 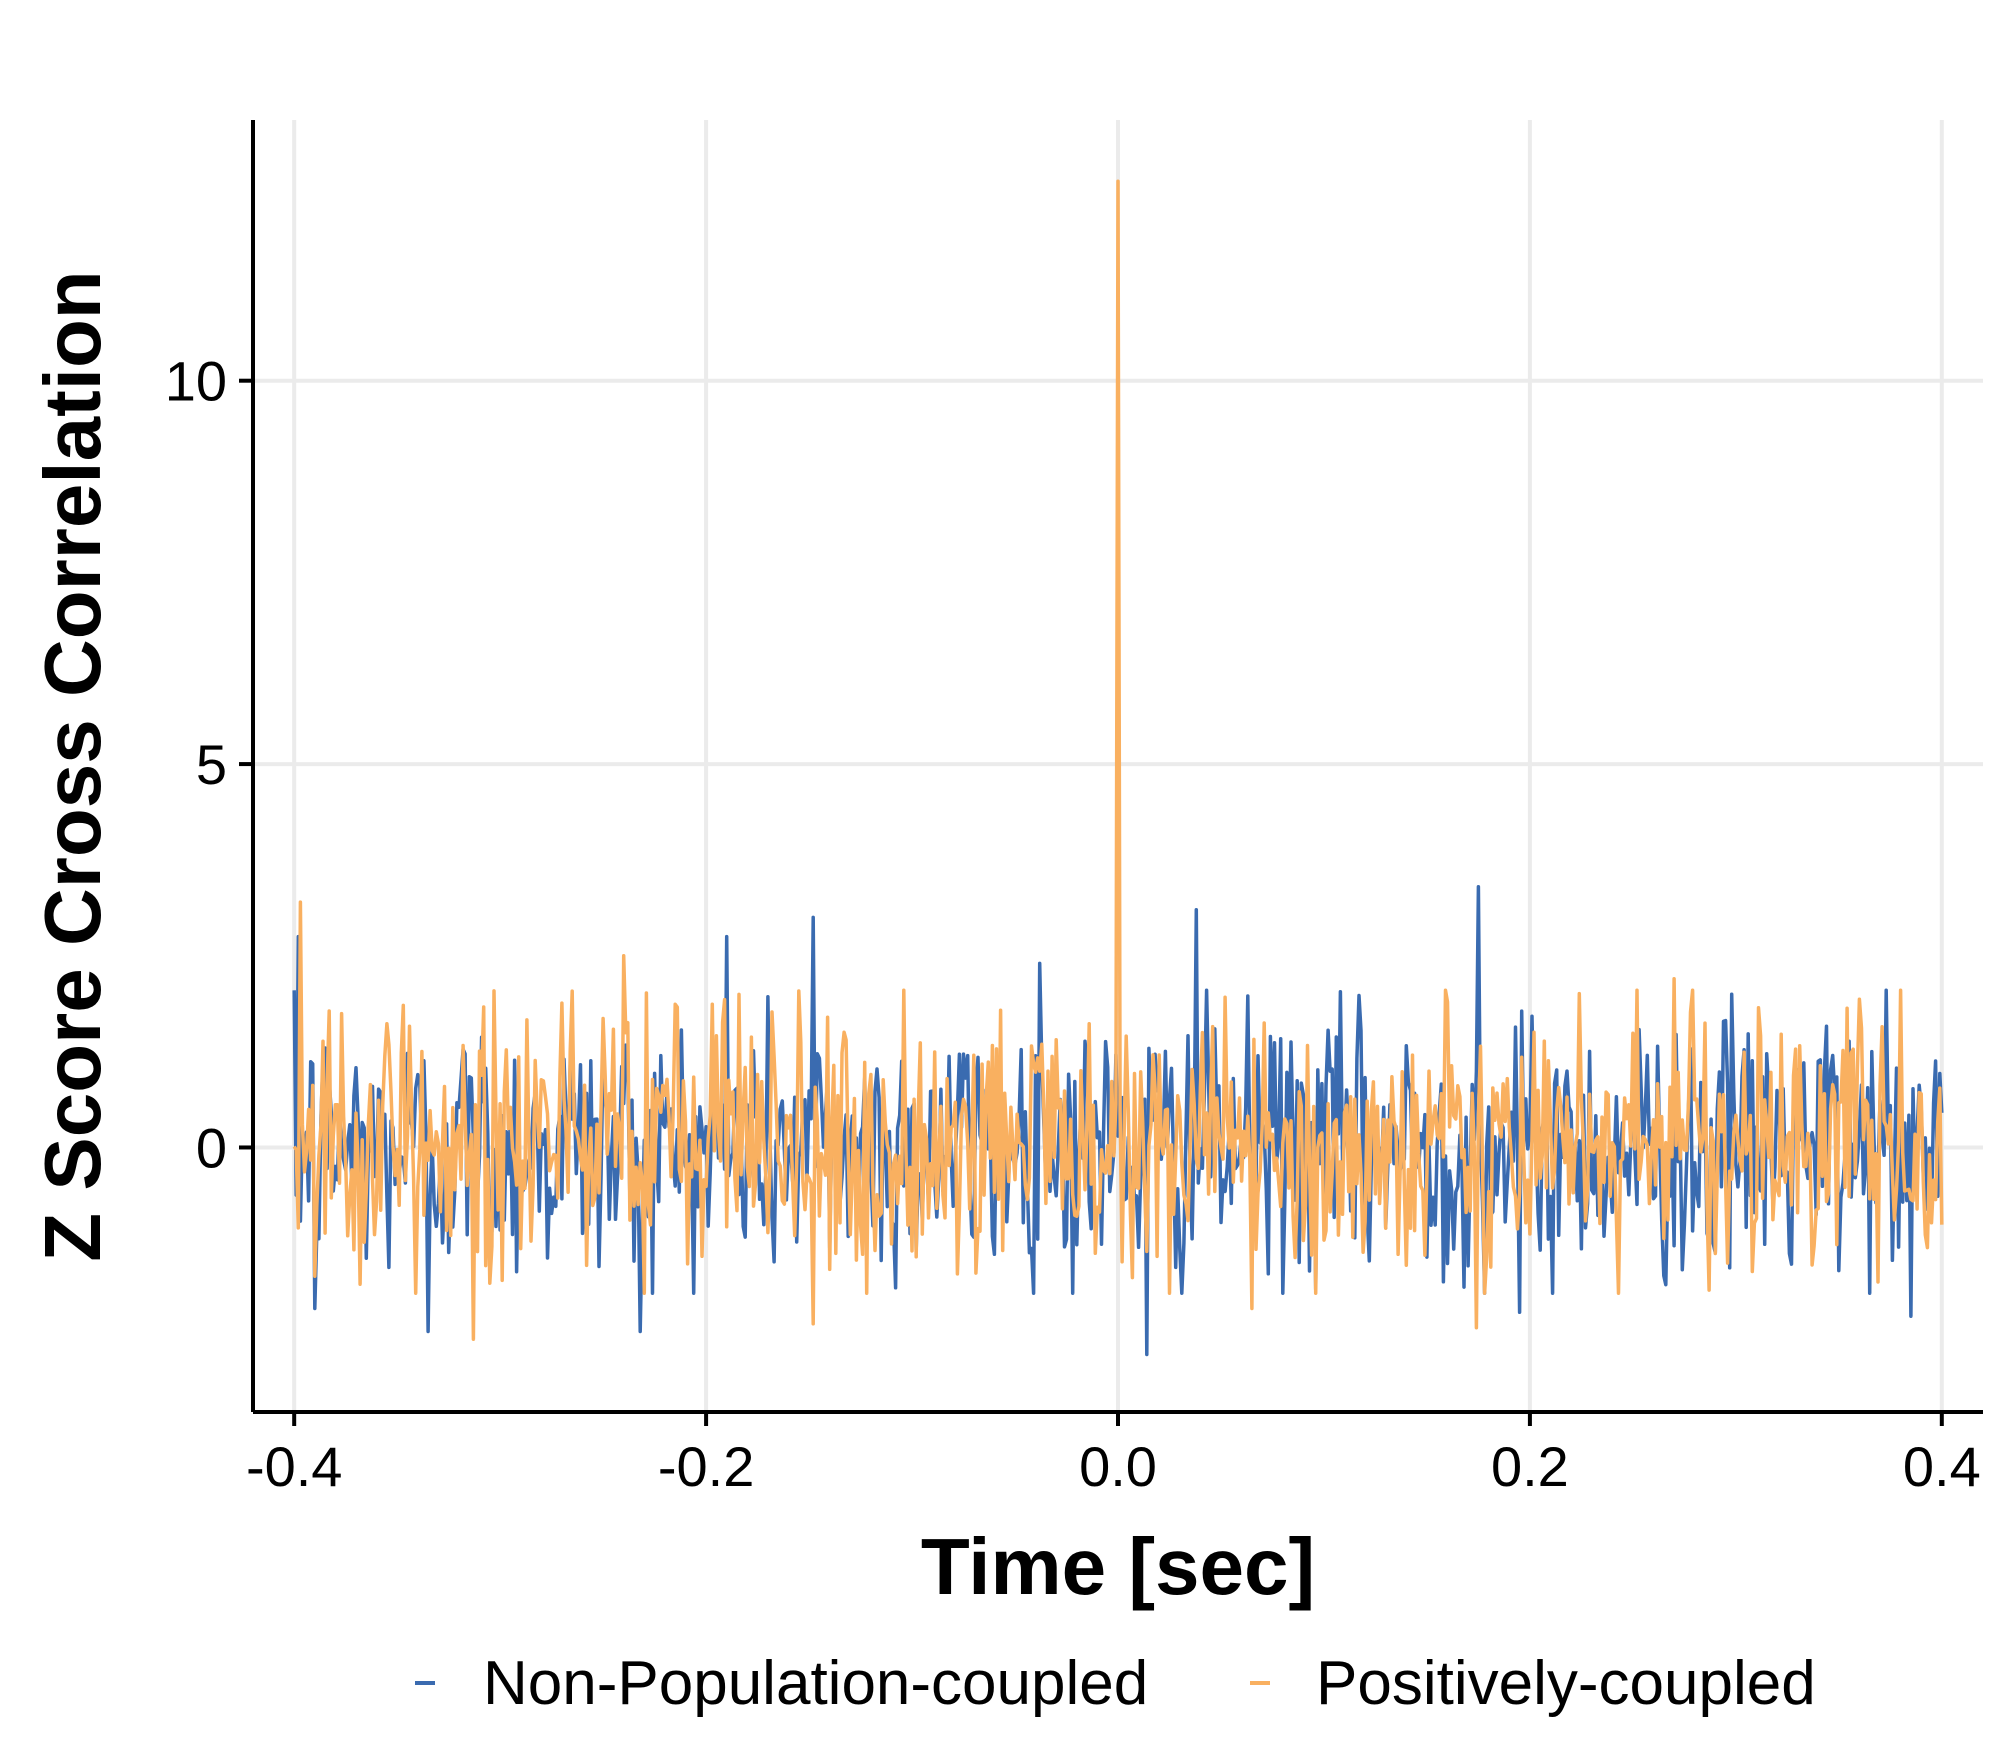 I want to click on y-axis-title: Z Score Cross Correlation, so click(x=72, y=765).